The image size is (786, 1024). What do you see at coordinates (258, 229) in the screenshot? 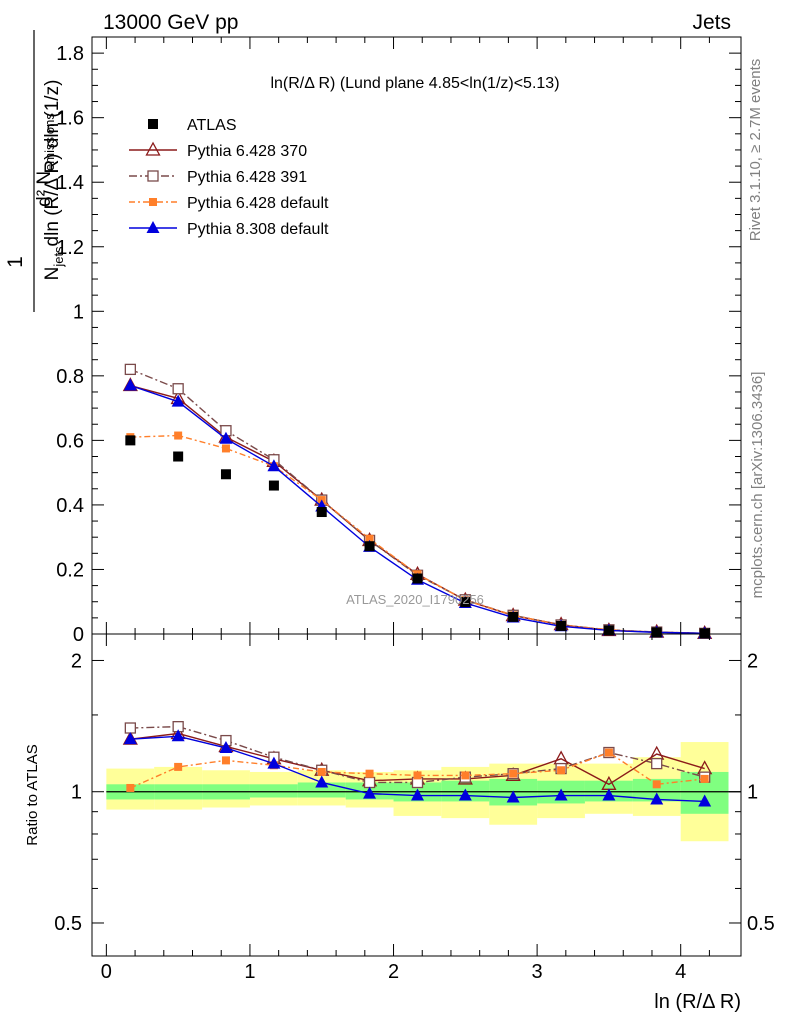
I see `legend-label-4: Pythia 8.308 default` at bounding box center [258, 229].